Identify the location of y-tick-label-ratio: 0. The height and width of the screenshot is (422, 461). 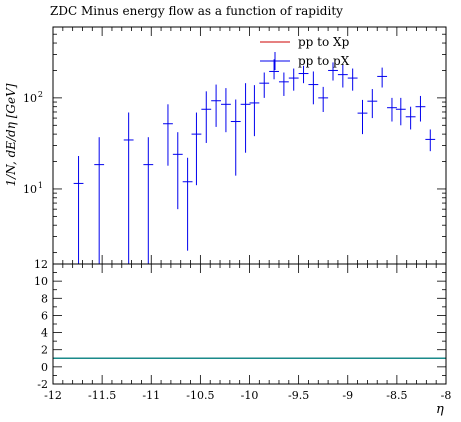
(44, 367).